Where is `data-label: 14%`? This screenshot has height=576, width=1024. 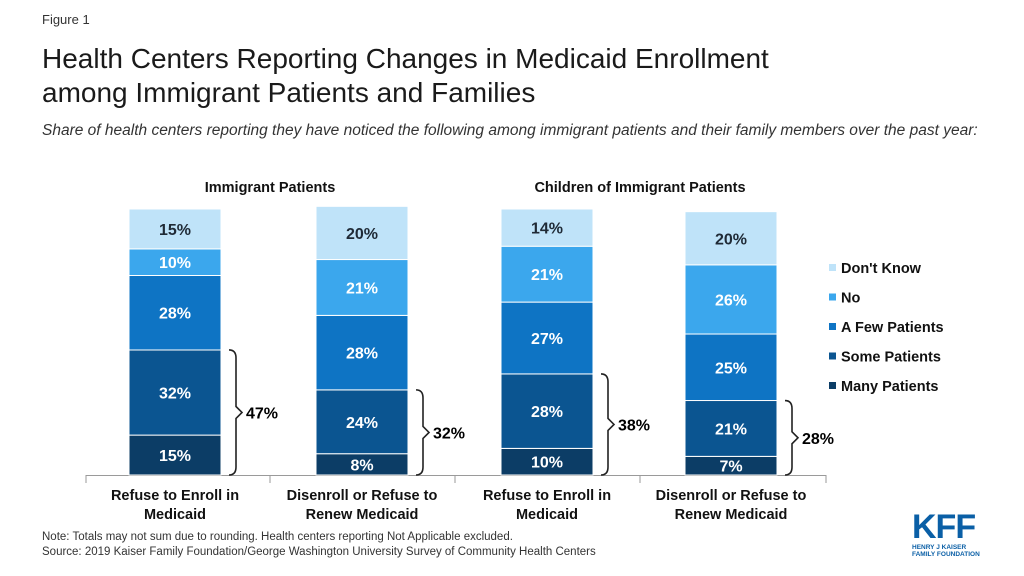 data-label: 14% is located at coordinates (547, 229).